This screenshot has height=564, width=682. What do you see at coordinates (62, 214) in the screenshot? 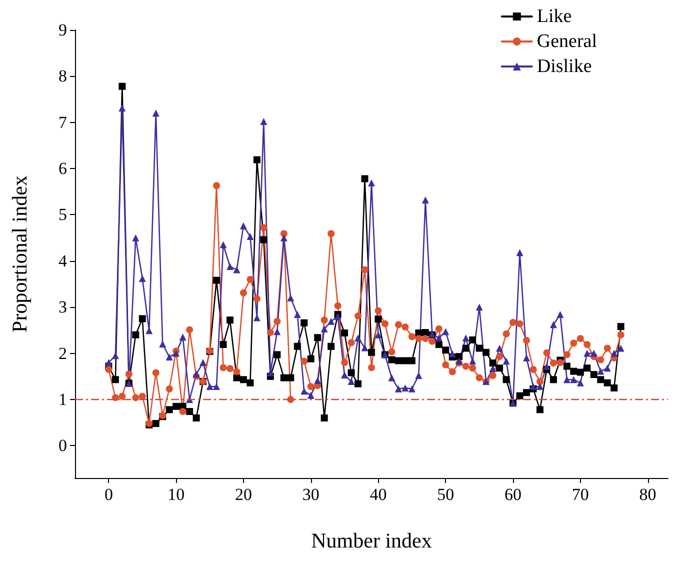
I see `y-tick-label: 5` at bounding box center [62, 214].